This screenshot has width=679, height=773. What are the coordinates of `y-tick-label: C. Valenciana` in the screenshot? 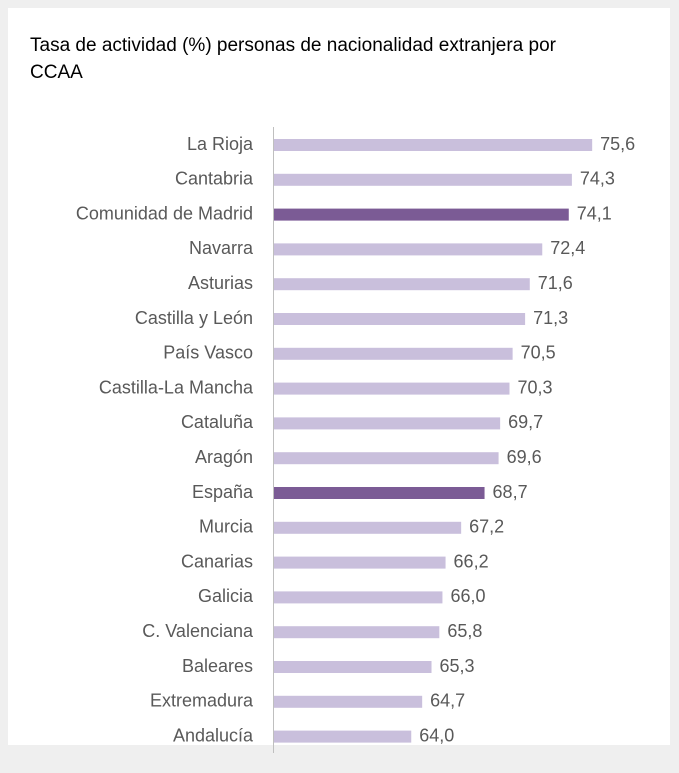 It's located at (198, 631).